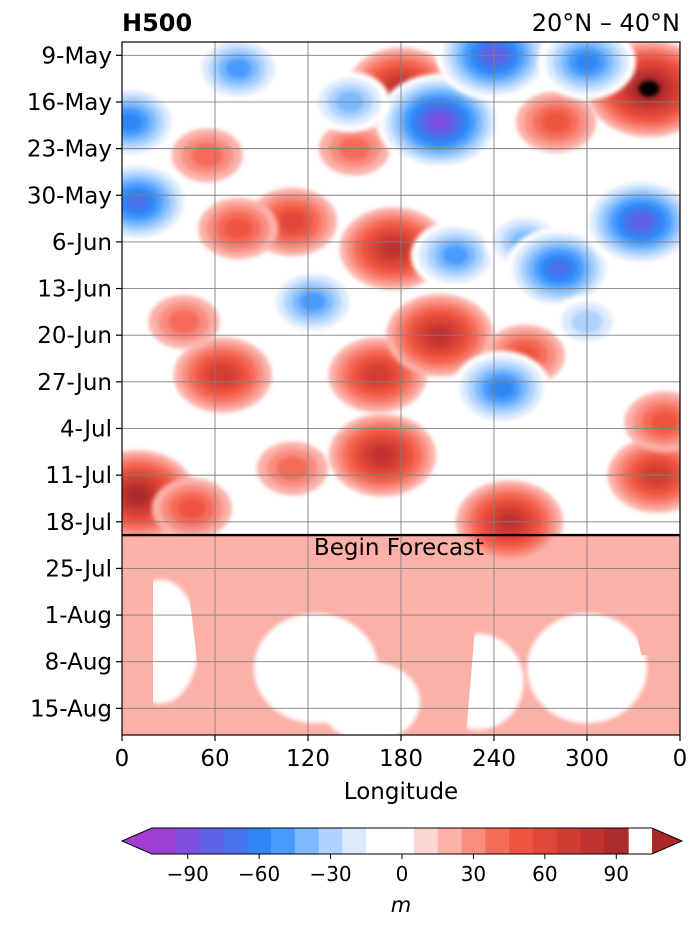 The image size is (700, 929). Describe the element at coordinates (78, 476) in the screenshot. I see `y-tick-label: 11-Jul` at that location.